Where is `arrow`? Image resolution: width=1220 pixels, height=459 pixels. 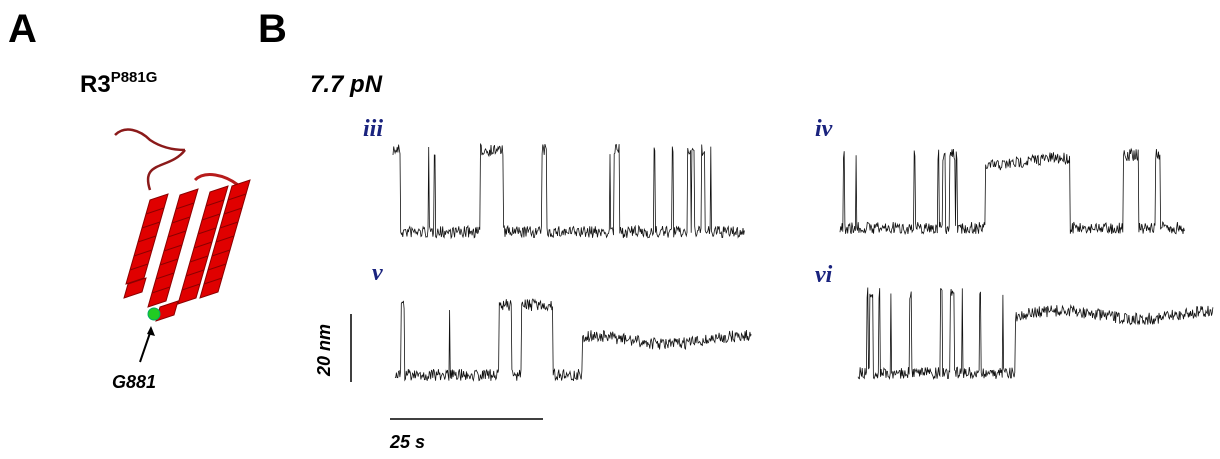
arrow is located at coordinates (145, 346).